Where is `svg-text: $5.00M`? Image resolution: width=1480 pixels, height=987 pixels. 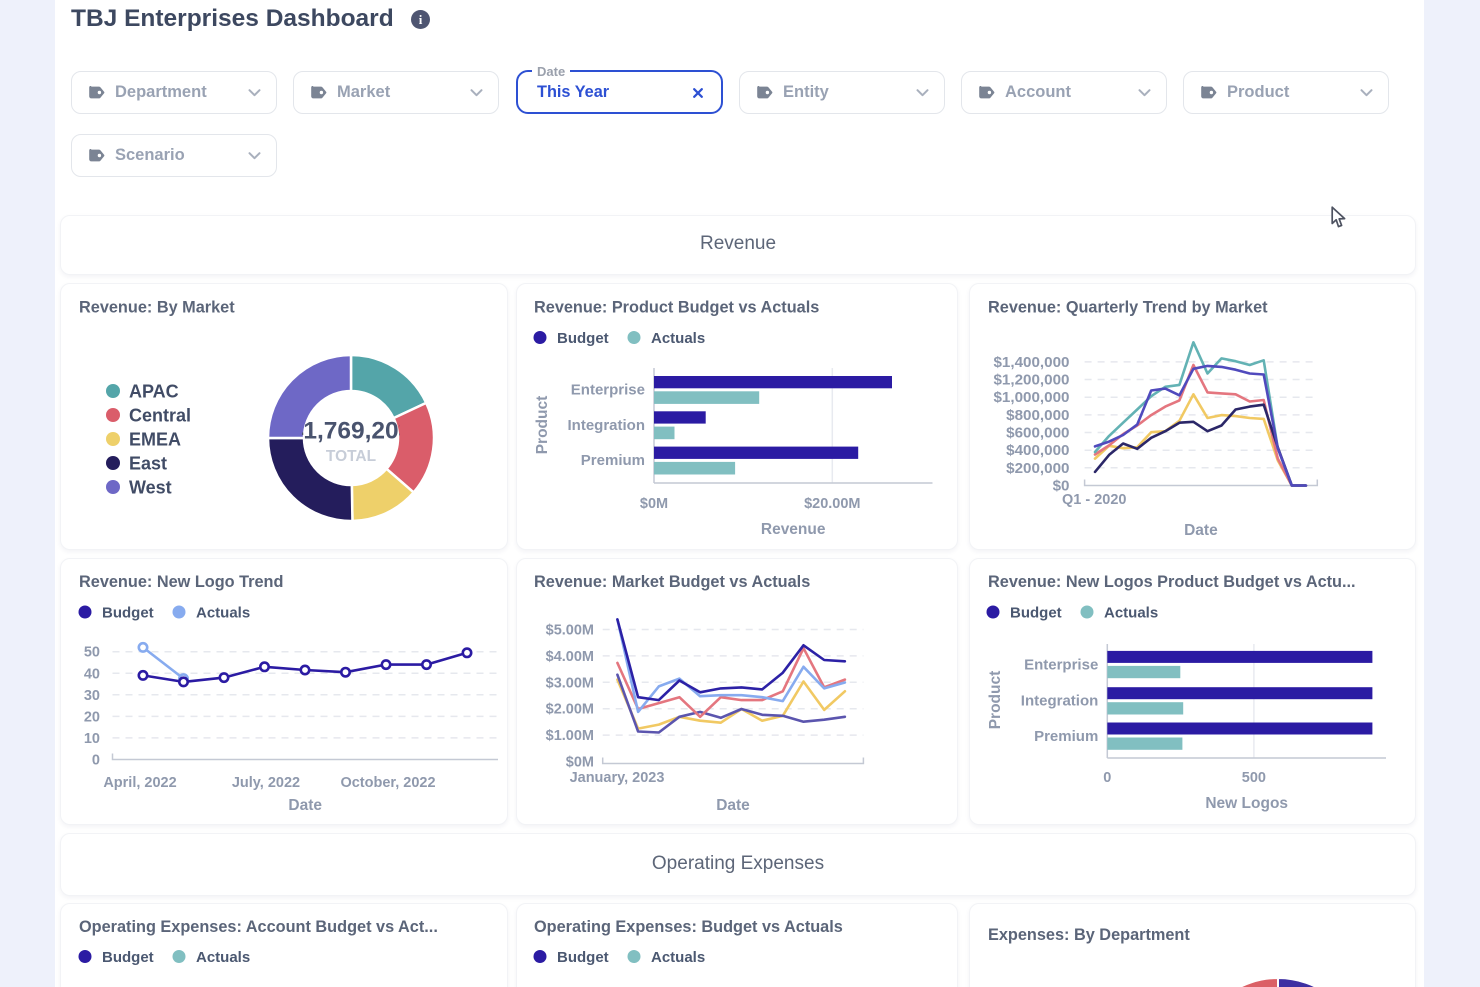
svg-text: $5.00M is located at coordinates (570, 631).